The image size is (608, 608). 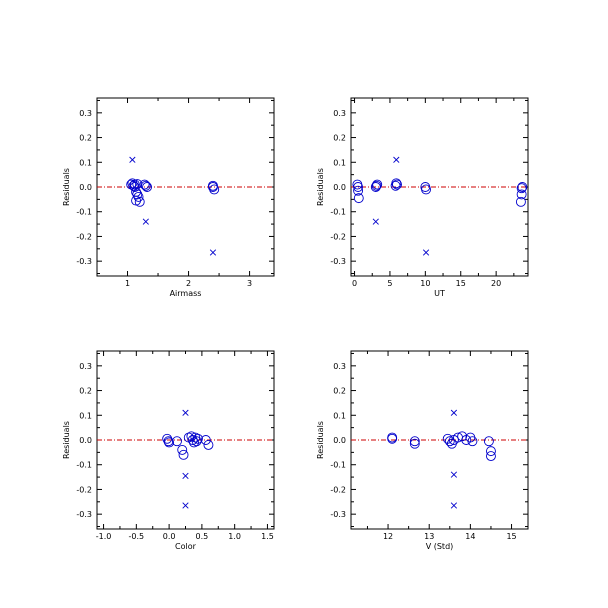 I want to click on x-tick-label: -0.5, so click(x=137, y=536).